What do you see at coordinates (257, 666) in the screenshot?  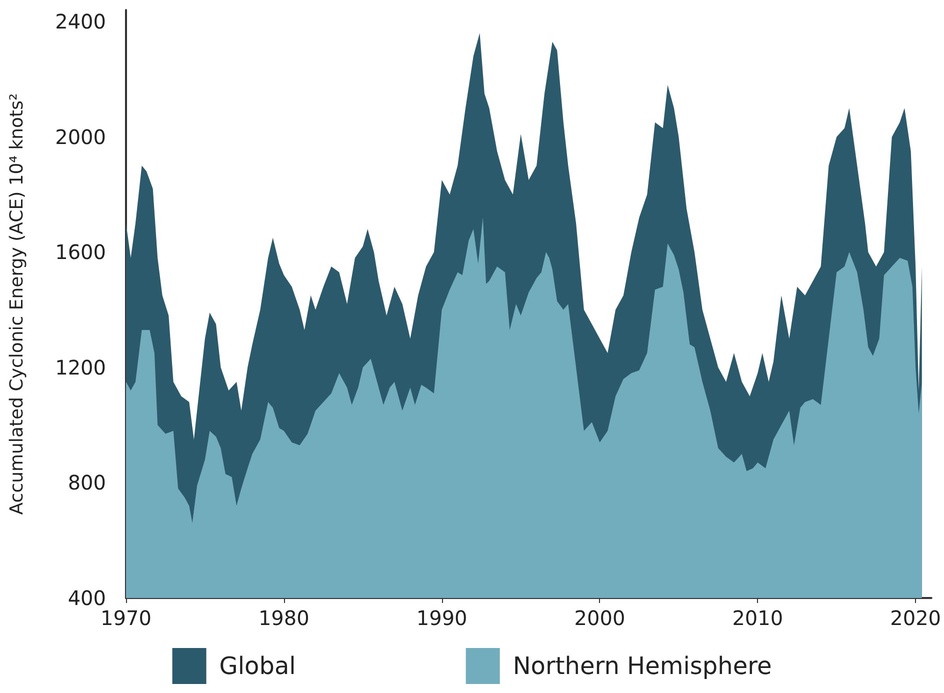 I see `legend-label: Global` at bounding box center [257, 666].